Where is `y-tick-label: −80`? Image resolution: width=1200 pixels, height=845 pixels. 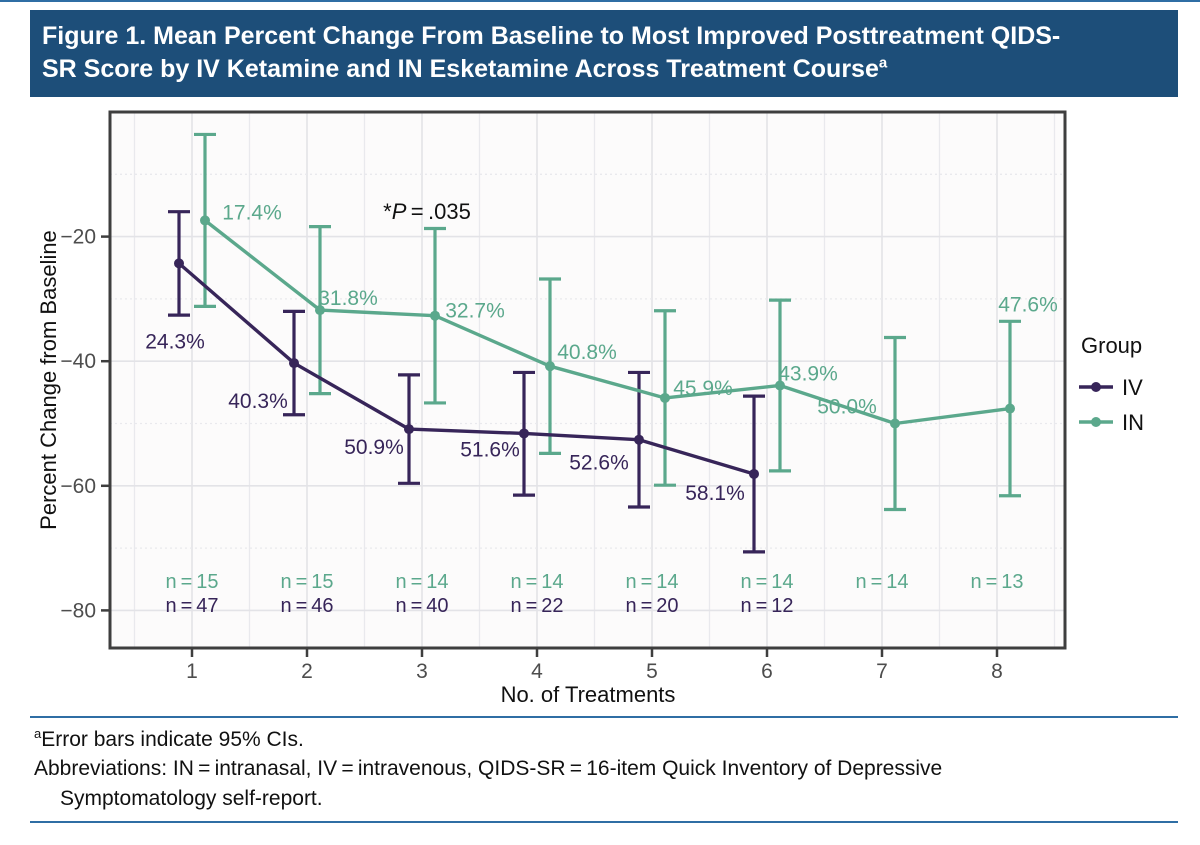 y-tick-label: −80 is located at coordinates (78, 610).